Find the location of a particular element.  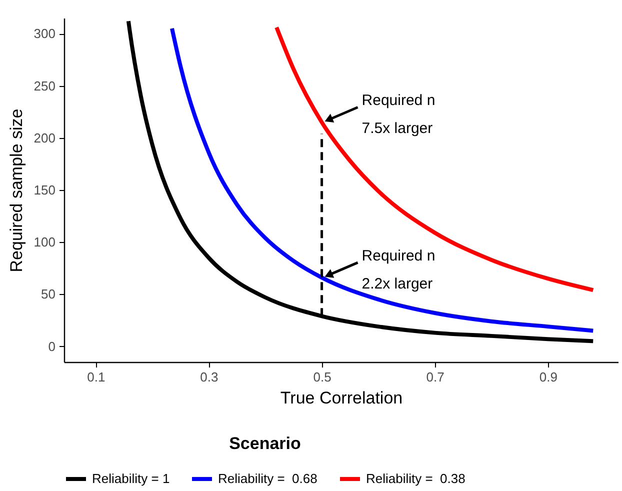

legend-title: Scenario is located at coordinates (265, 443).